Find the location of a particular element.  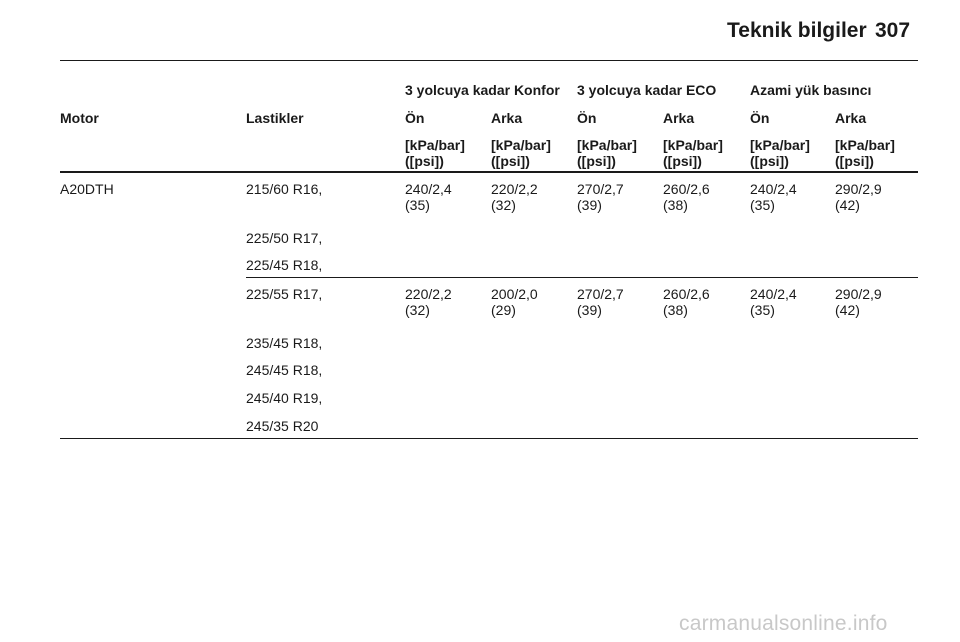

tire-size: 235/45 R18, is located at coordinates (284, 343).